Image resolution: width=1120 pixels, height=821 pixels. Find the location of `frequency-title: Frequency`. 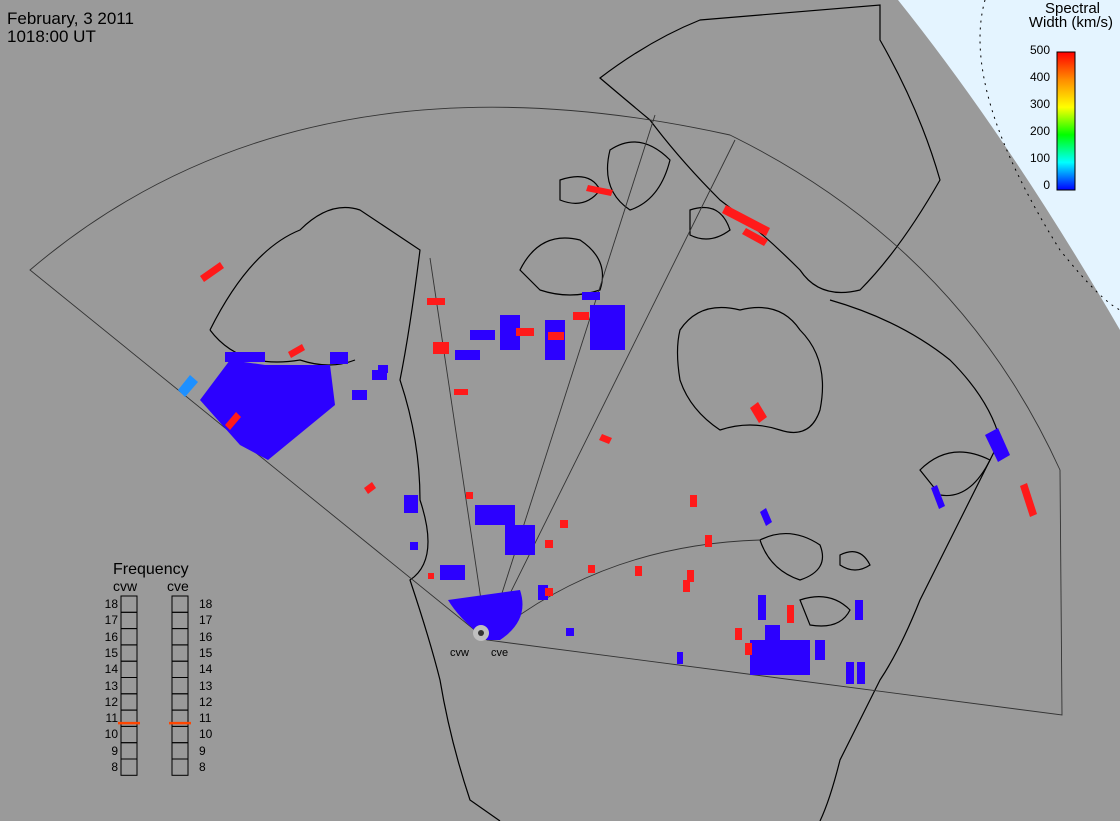

frequency-title: Frequency is located at coordinates (151, 569).